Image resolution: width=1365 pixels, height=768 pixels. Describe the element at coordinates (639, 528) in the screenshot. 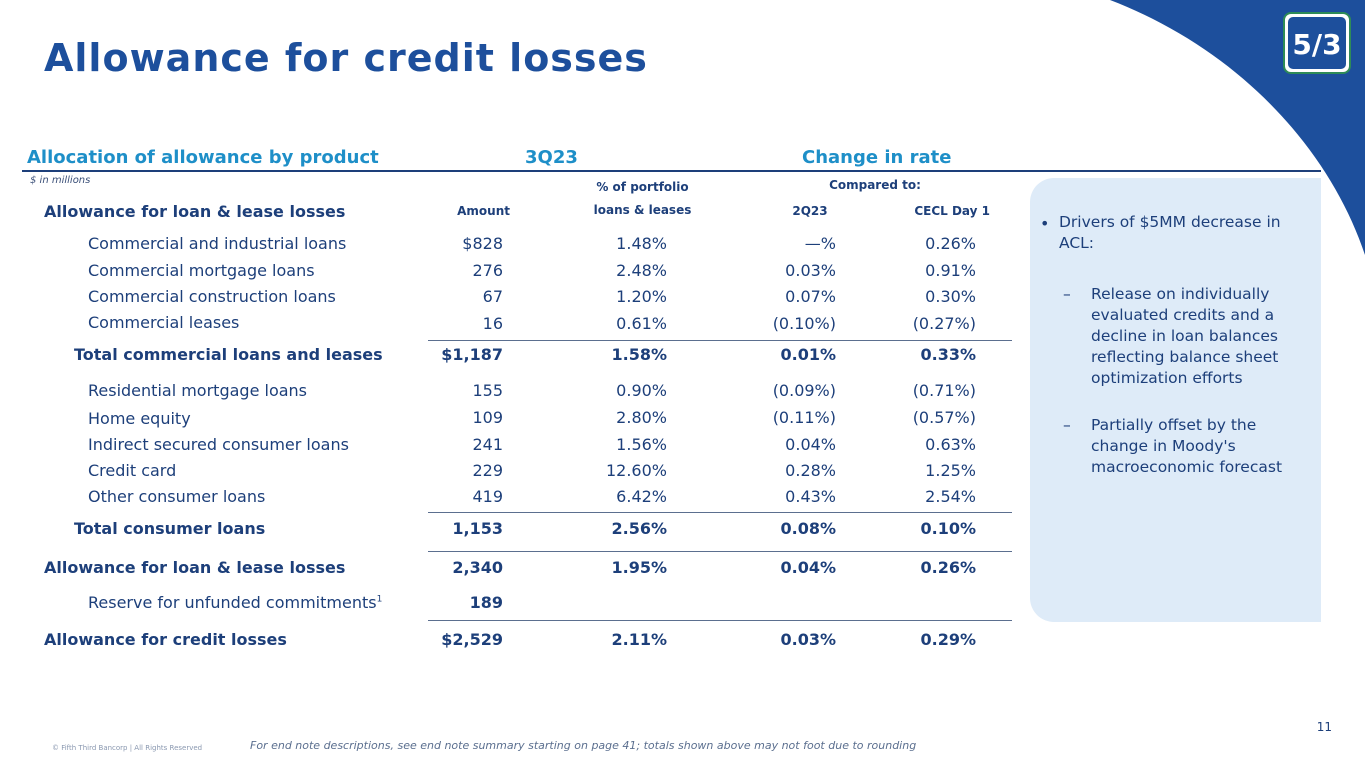

I see `row-pct: 2.56%` at that location.